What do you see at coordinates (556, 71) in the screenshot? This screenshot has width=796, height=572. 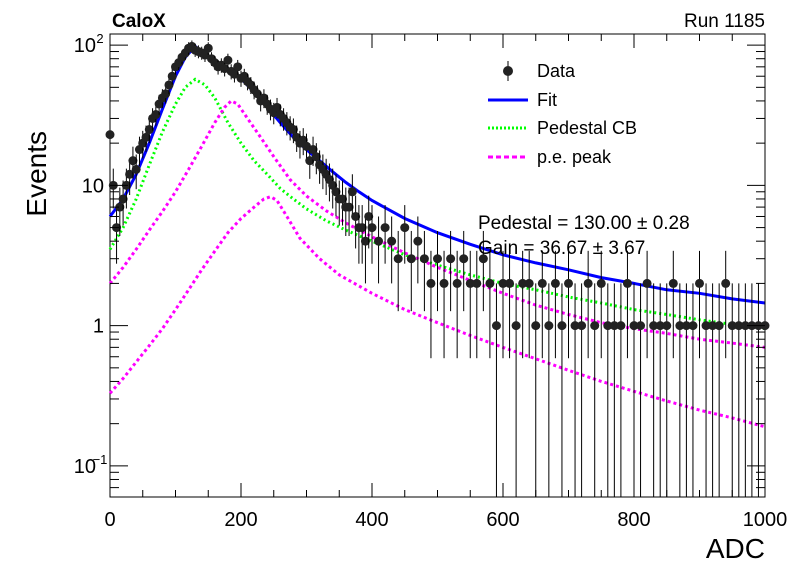 I see `legend-data-label: Data` at bounding box center [556, 71].